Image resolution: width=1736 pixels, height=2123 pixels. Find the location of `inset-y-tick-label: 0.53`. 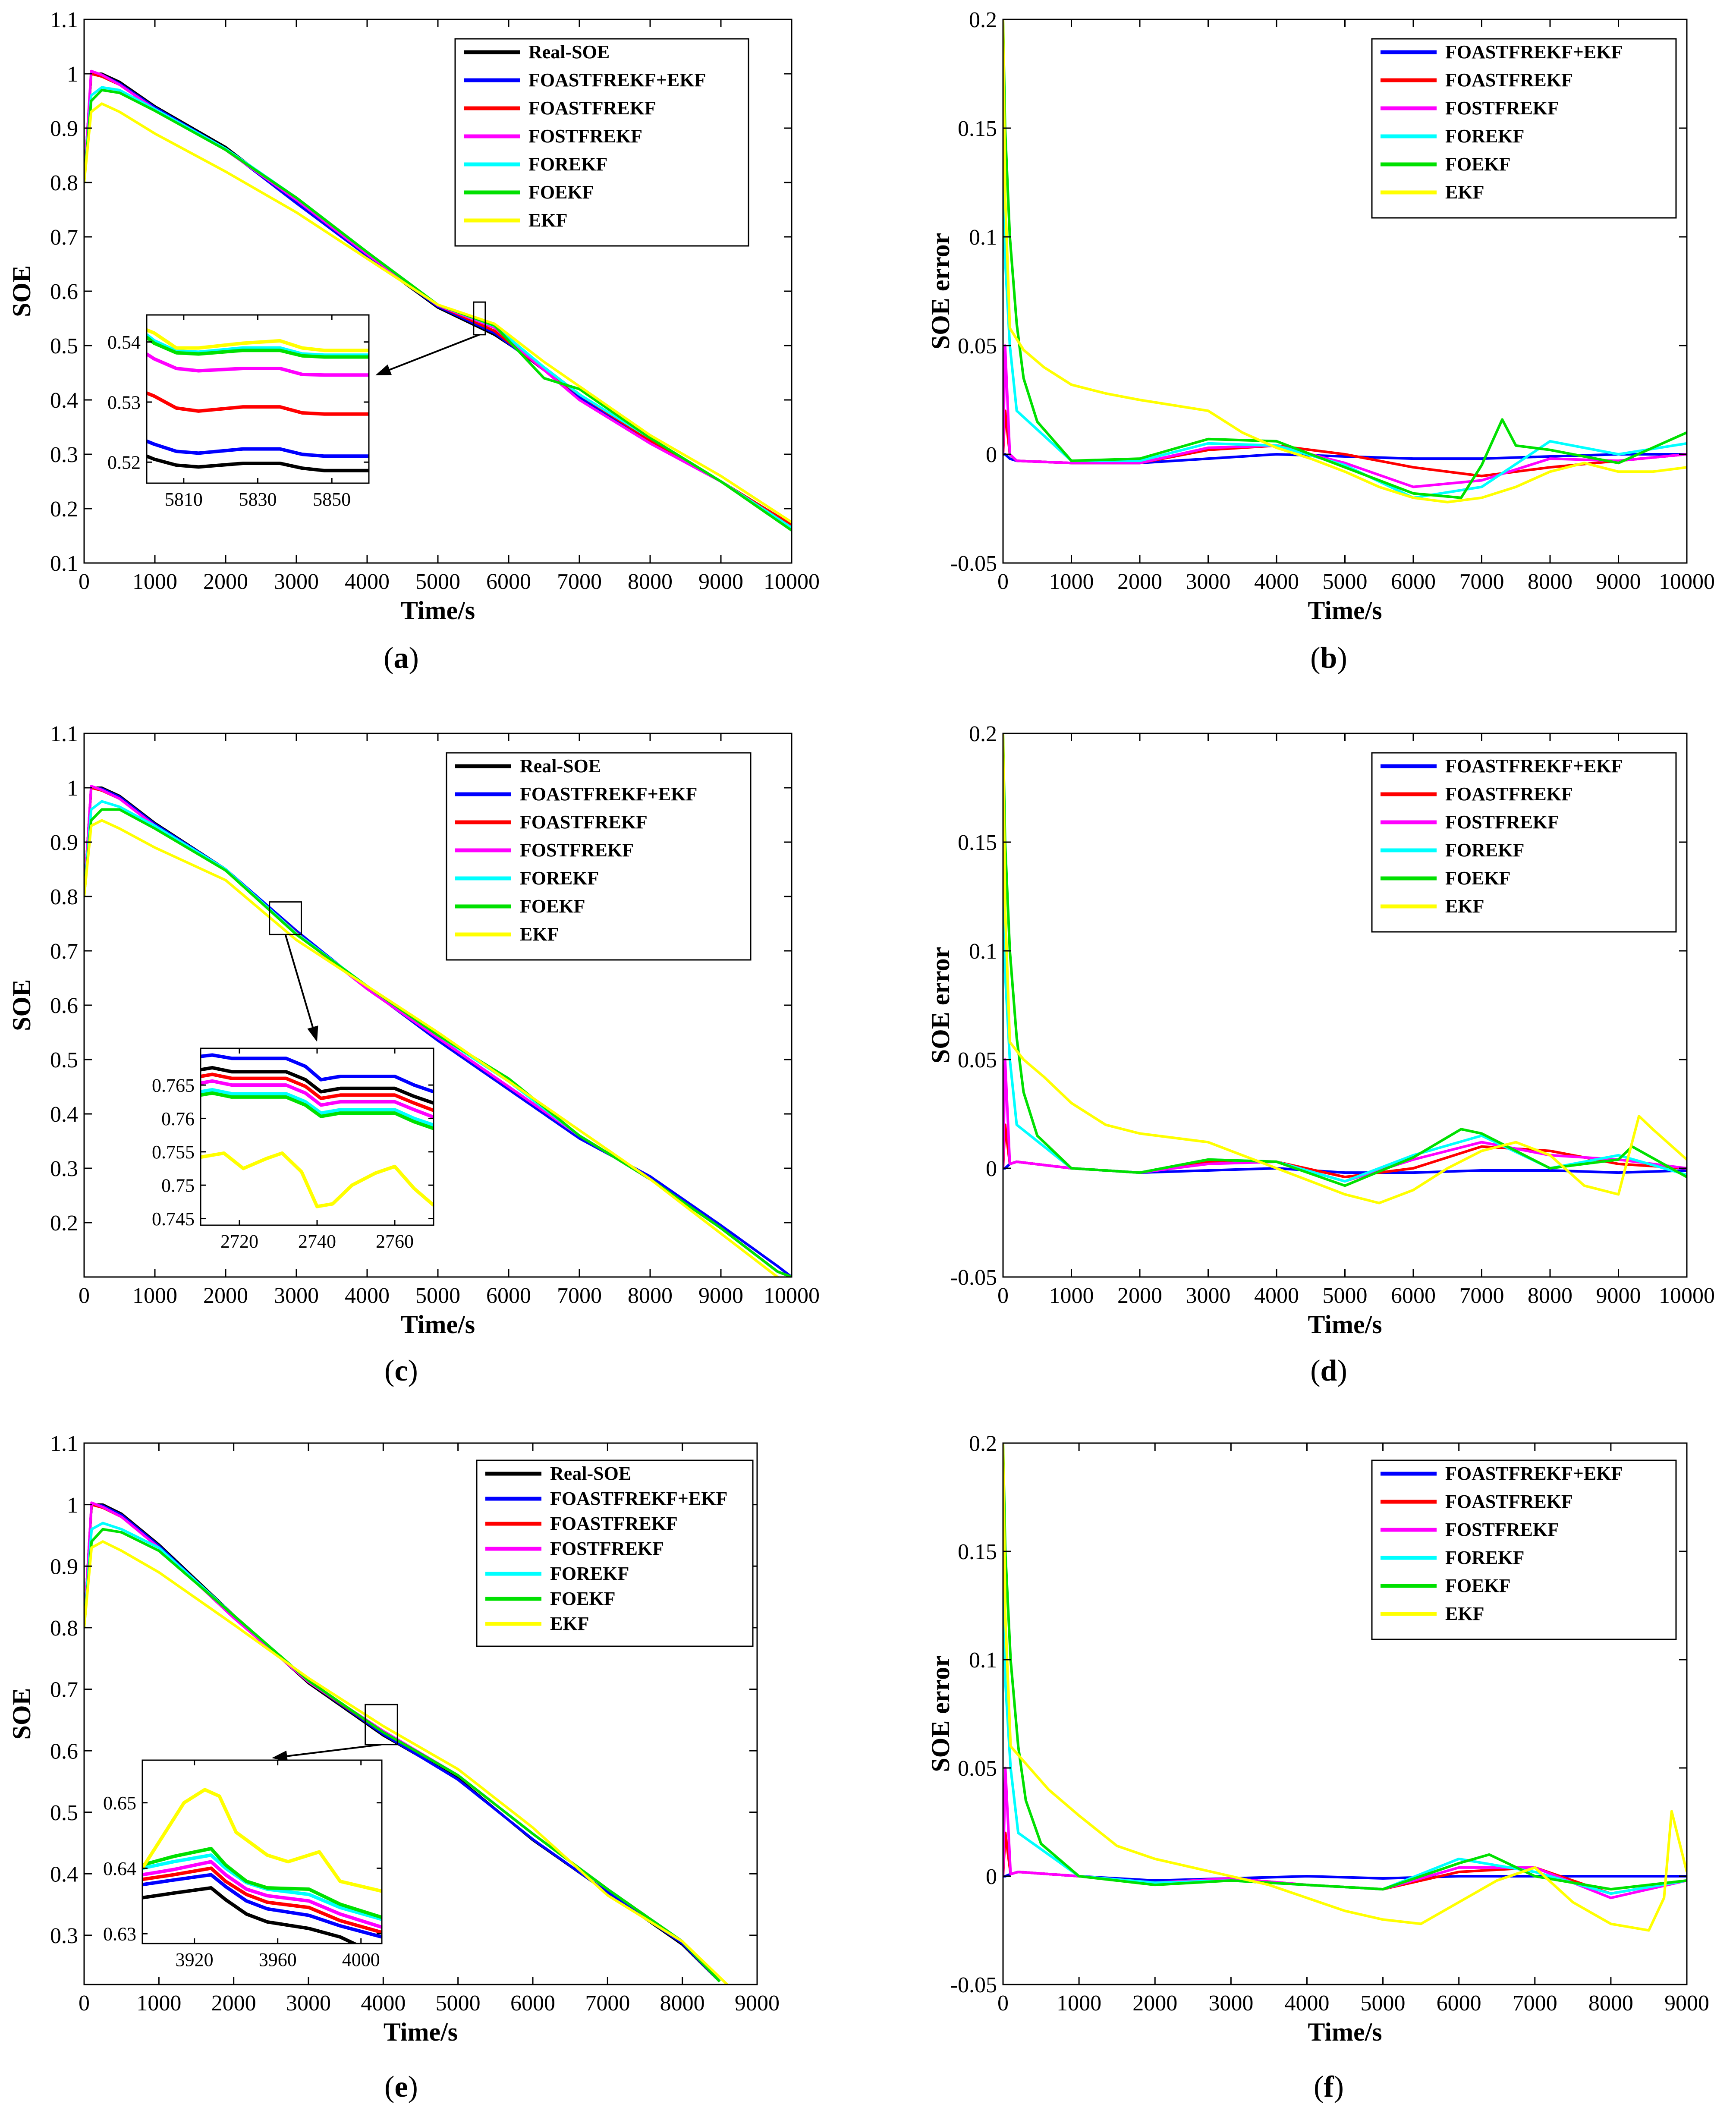

inset-y-tick-label: 0.53 is located at coordinates (124, 402).